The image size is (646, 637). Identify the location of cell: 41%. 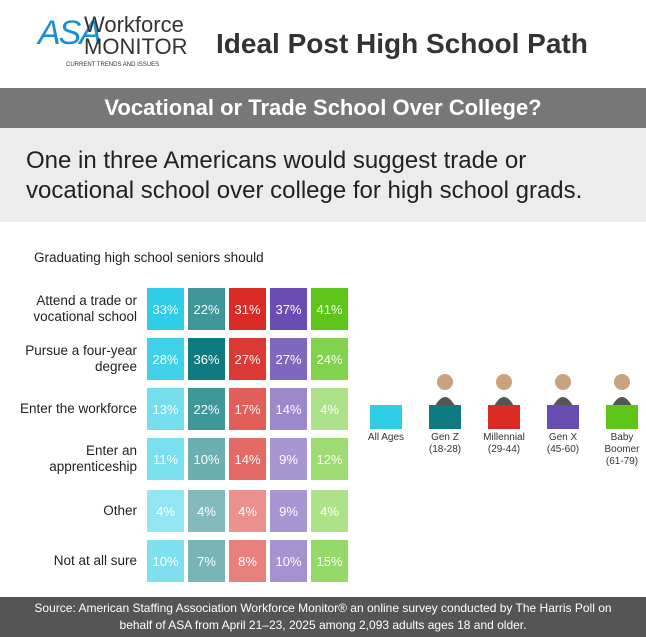
(329, 309).